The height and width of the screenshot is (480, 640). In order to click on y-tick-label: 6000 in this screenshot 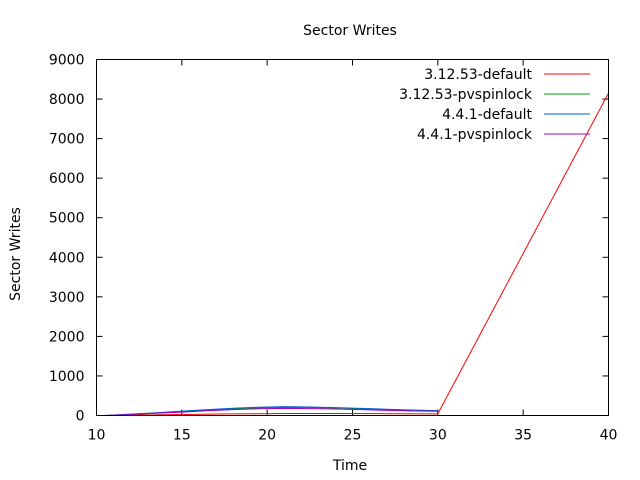, I will do `click(67, 179)`.